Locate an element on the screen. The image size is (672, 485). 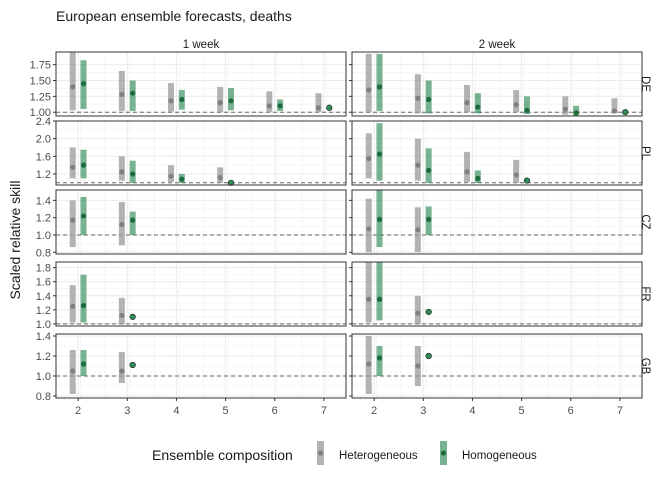
x-tick-label: 2 is located at coordinates (78, 411).